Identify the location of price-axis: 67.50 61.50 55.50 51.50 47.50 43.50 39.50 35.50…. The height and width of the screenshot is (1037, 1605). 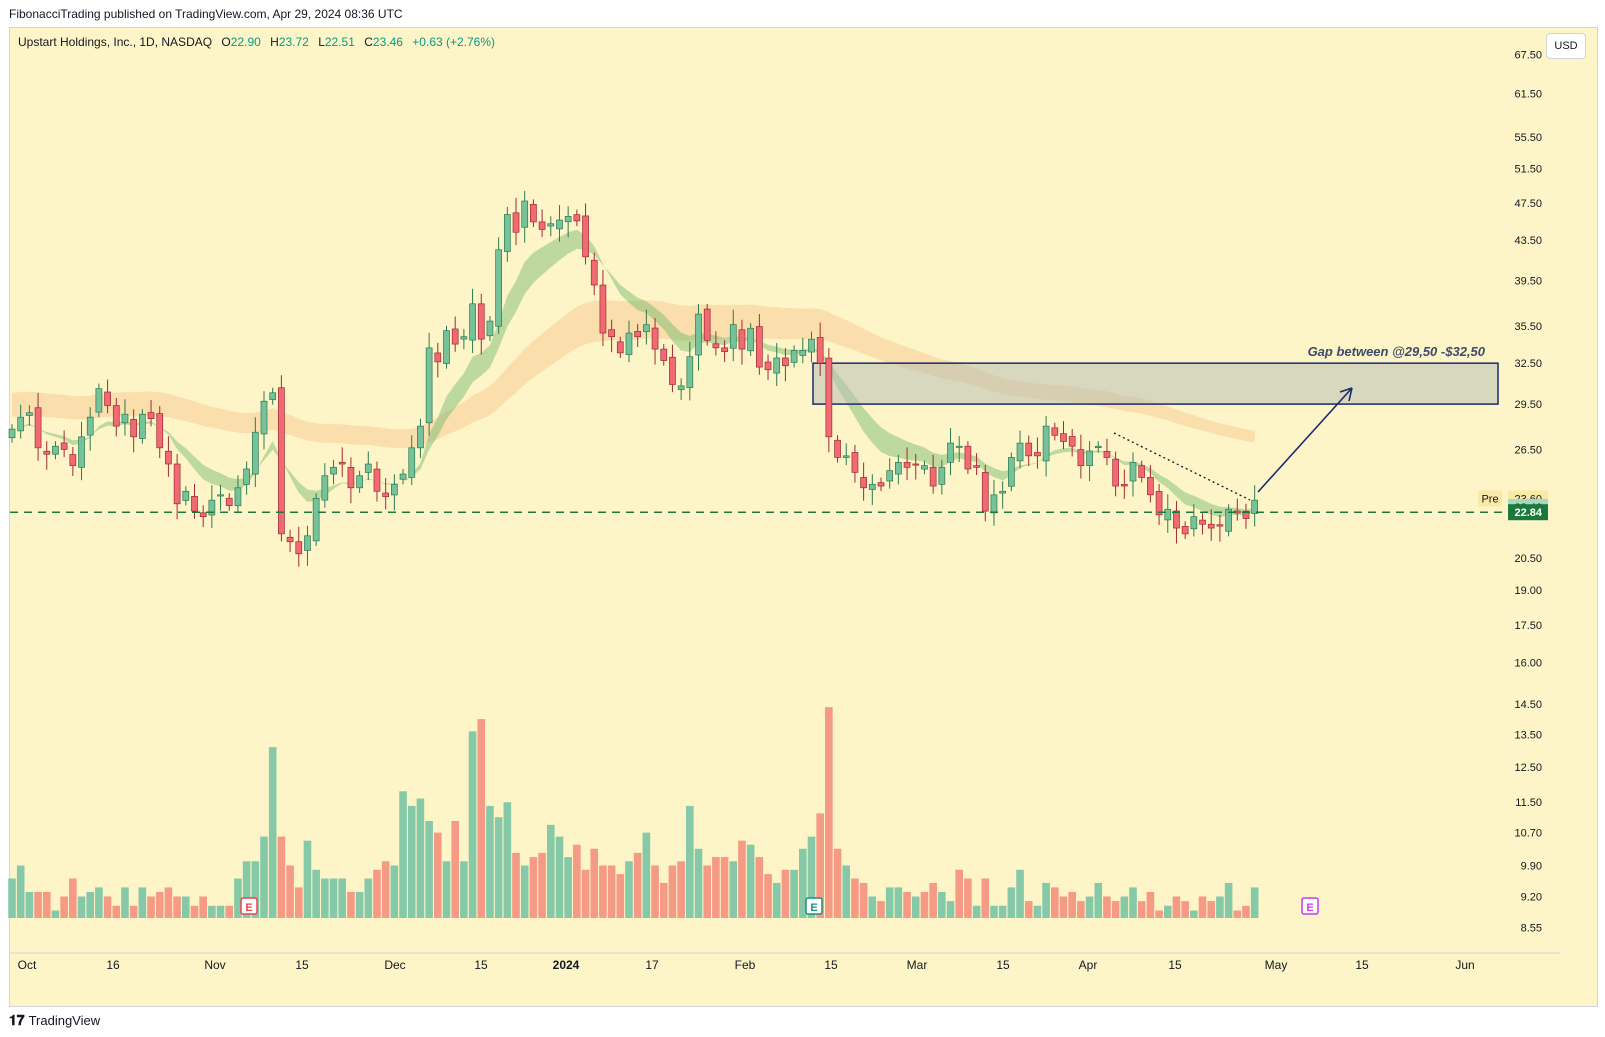
(1513, 491).